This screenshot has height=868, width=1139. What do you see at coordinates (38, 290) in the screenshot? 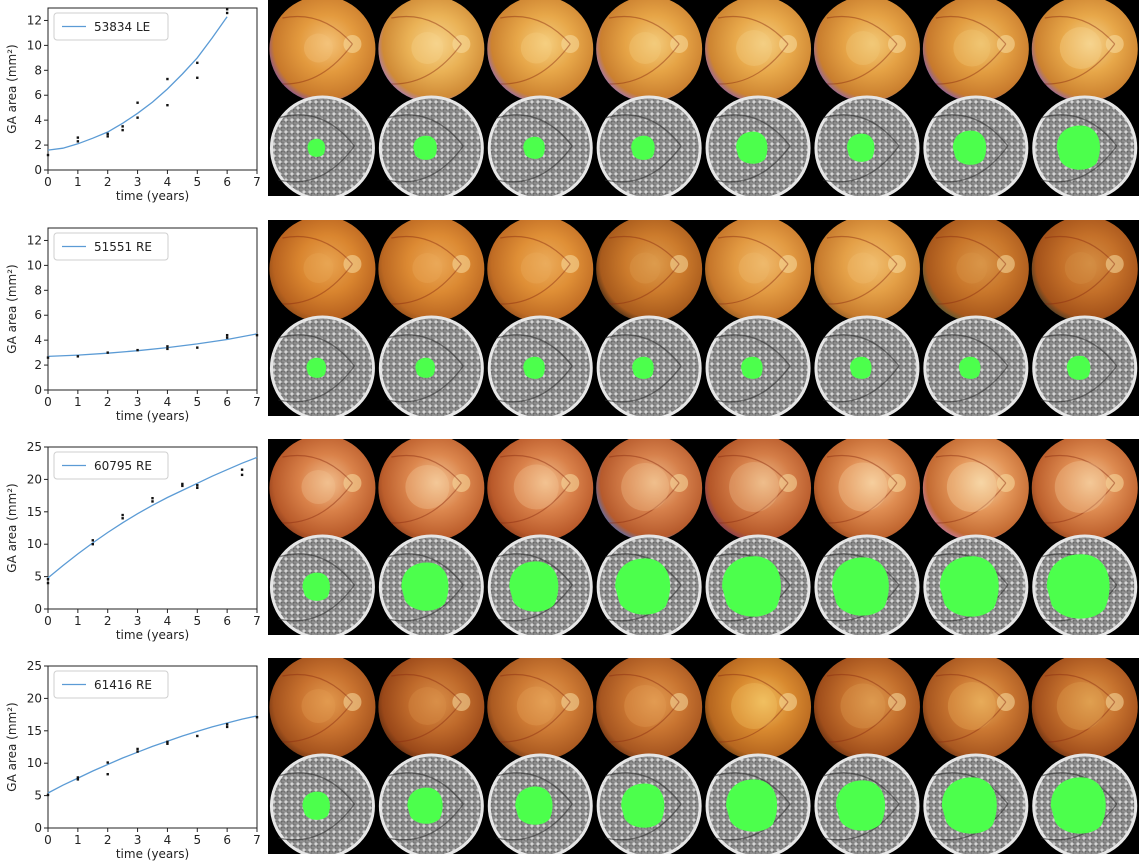
I see `y-tick-label: 8` at bounding box center [38, 290].